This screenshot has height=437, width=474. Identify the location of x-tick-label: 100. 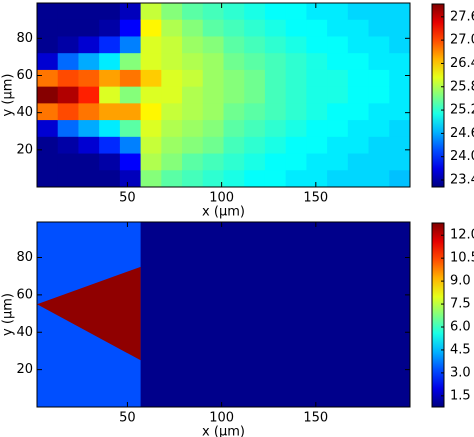
(221, 418).